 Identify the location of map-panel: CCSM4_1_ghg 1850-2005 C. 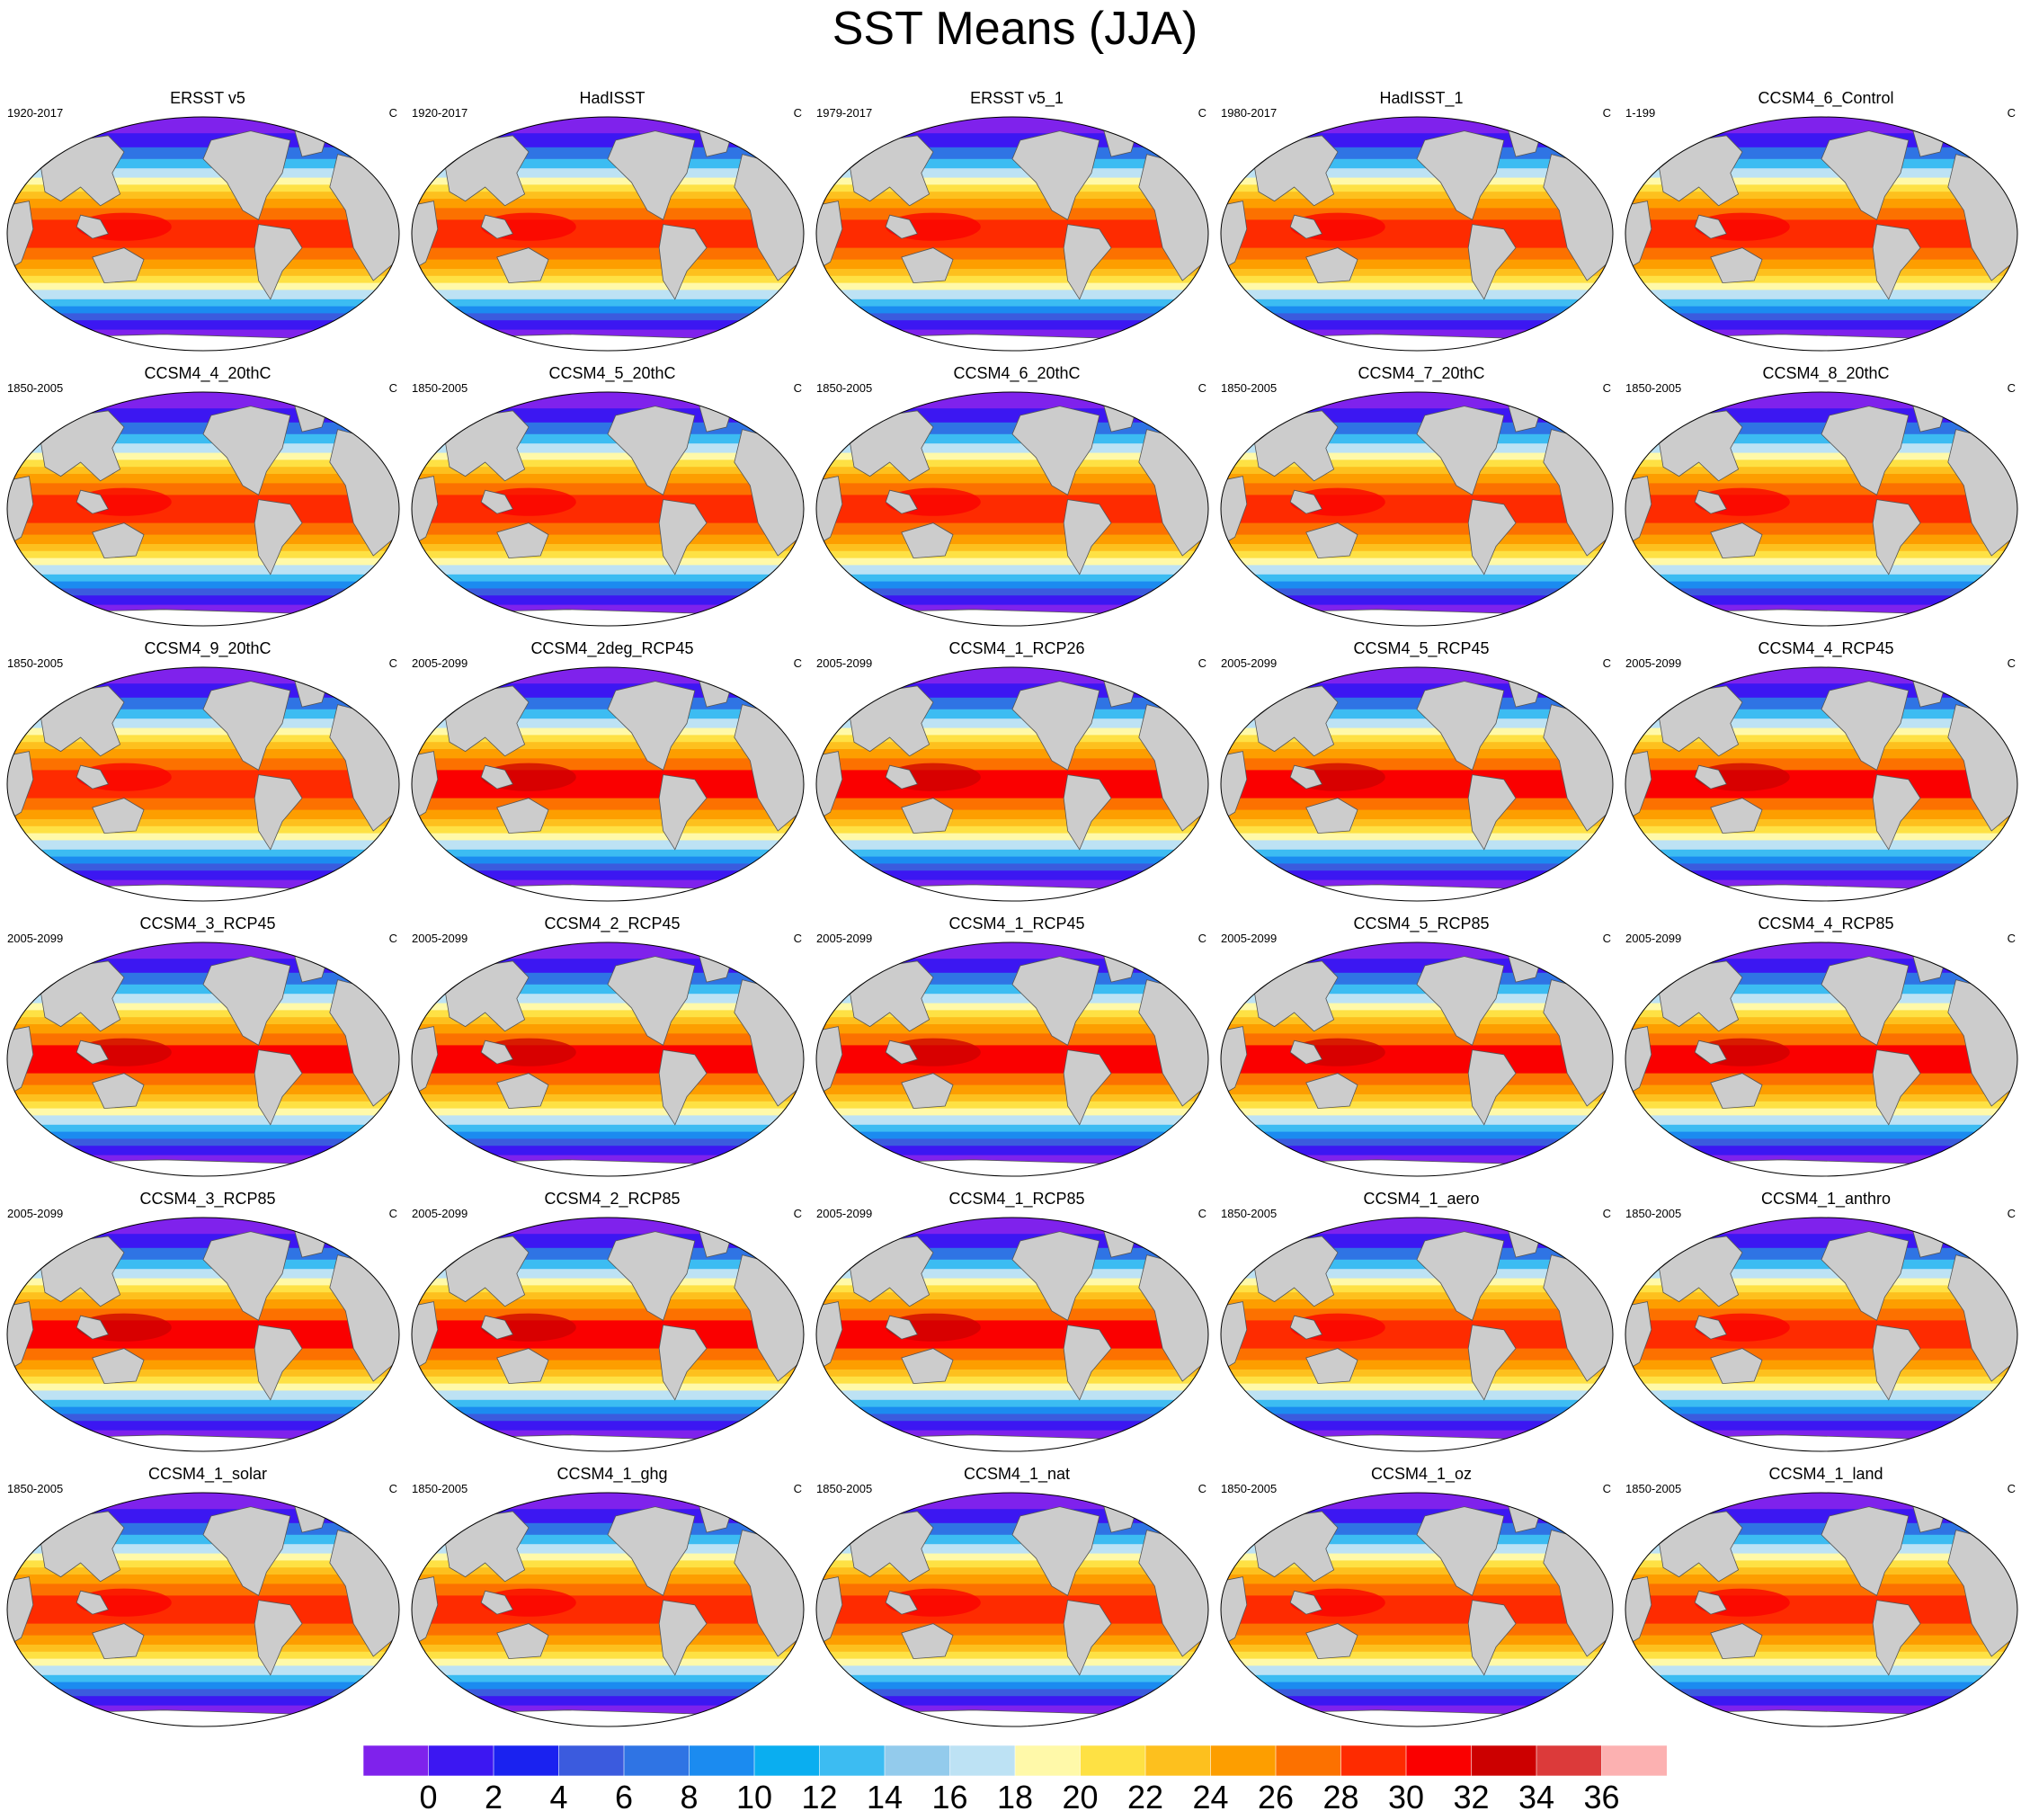
(612, 1599).